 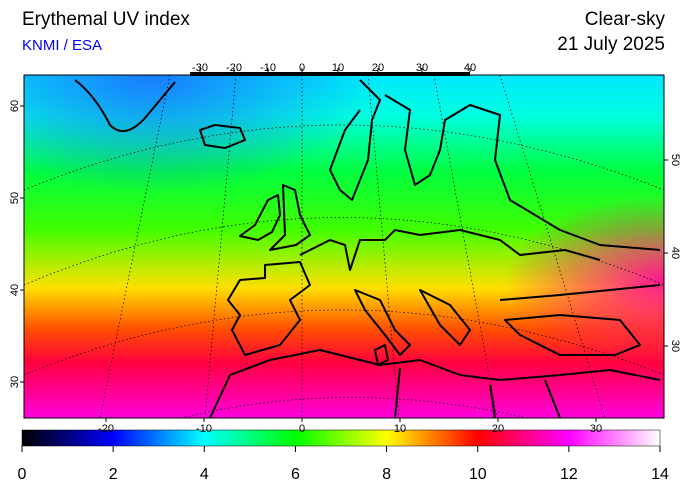 I want to click on source: KNMI / ESA, so click(x=62, y=45).